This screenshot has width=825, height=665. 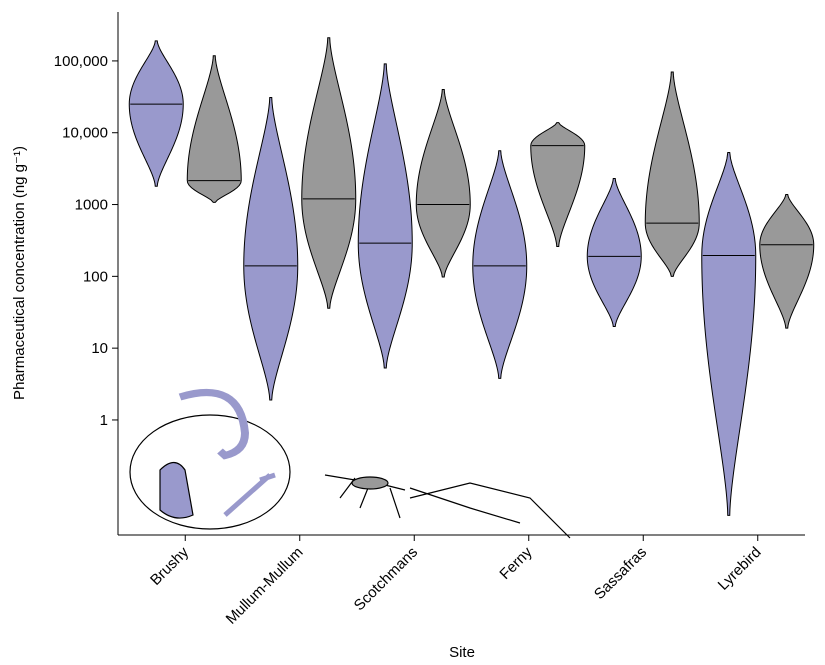 What do you see at coordinates (620, 573) in the screenshot?
I see `x-tick-label: Sassafras` at bounding box center [620, 573].